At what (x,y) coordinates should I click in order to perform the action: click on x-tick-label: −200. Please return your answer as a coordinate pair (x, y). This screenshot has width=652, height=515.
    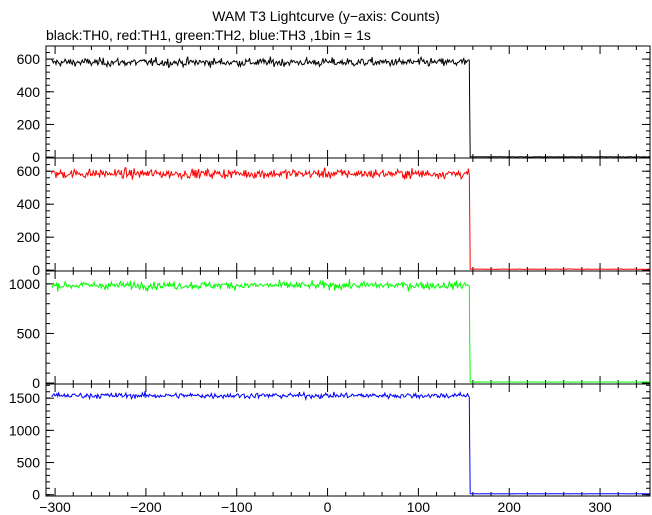
    Looking at the image, I should click on (146, 507).